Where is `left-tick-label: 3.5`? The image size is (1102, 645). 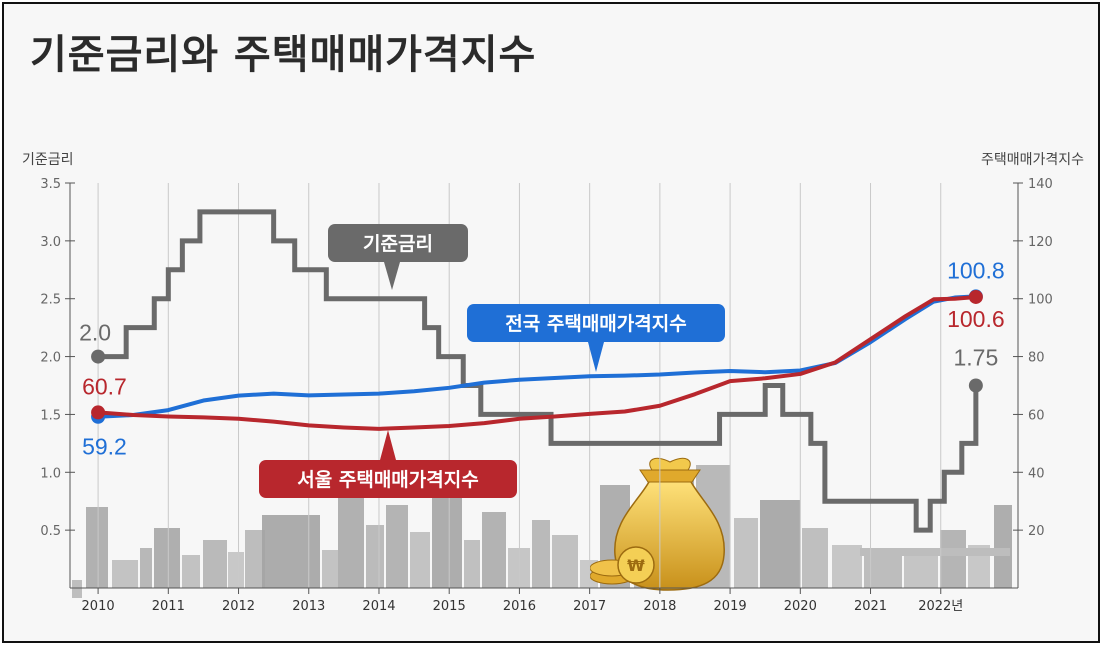 left-tick-label: 3.5 is located at coordinates (50, 184).